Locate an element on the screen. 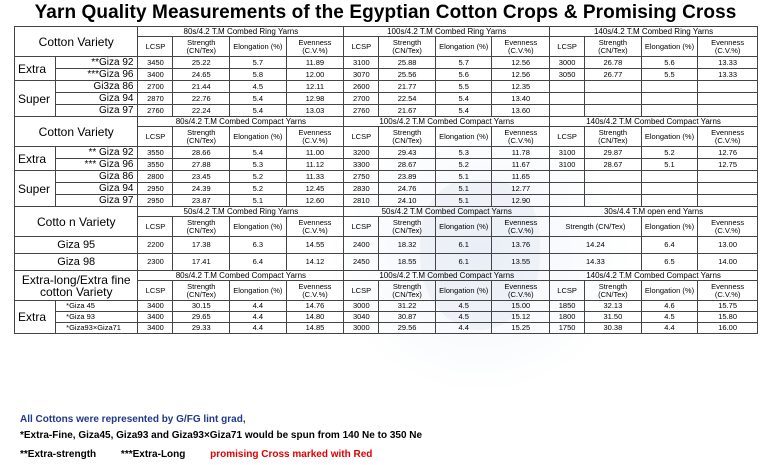 The width and height of the screenshot is (771, 465). group-header: 30s/4.4 T.M open end Yarns is located at coordinates (653, 211).